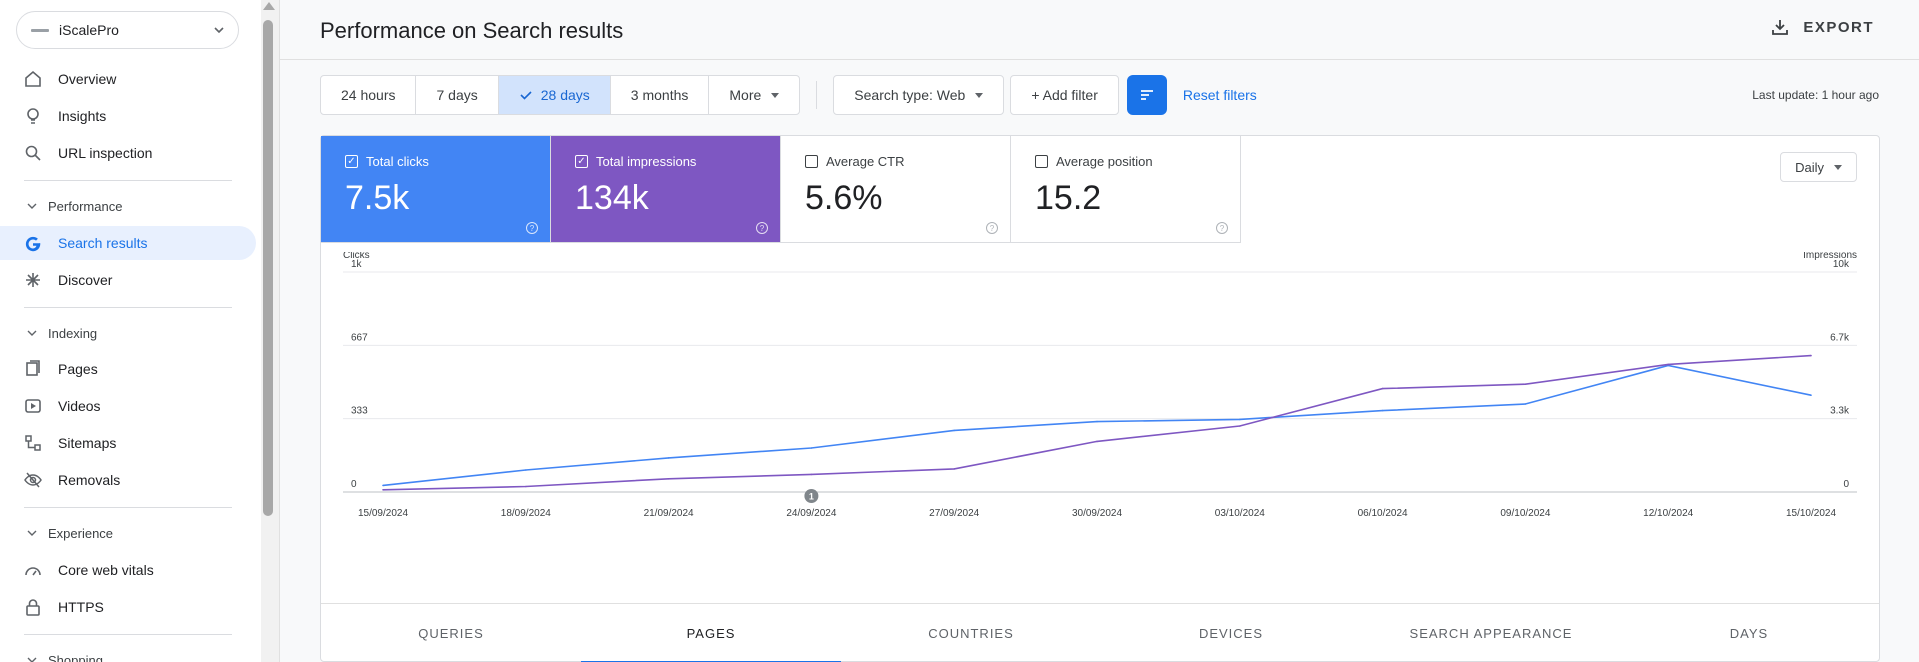 Image resolution: width=1919 pixels, height=662 pixels. I want to click on sidebar-section-experience: Experience, so click(116, 533).